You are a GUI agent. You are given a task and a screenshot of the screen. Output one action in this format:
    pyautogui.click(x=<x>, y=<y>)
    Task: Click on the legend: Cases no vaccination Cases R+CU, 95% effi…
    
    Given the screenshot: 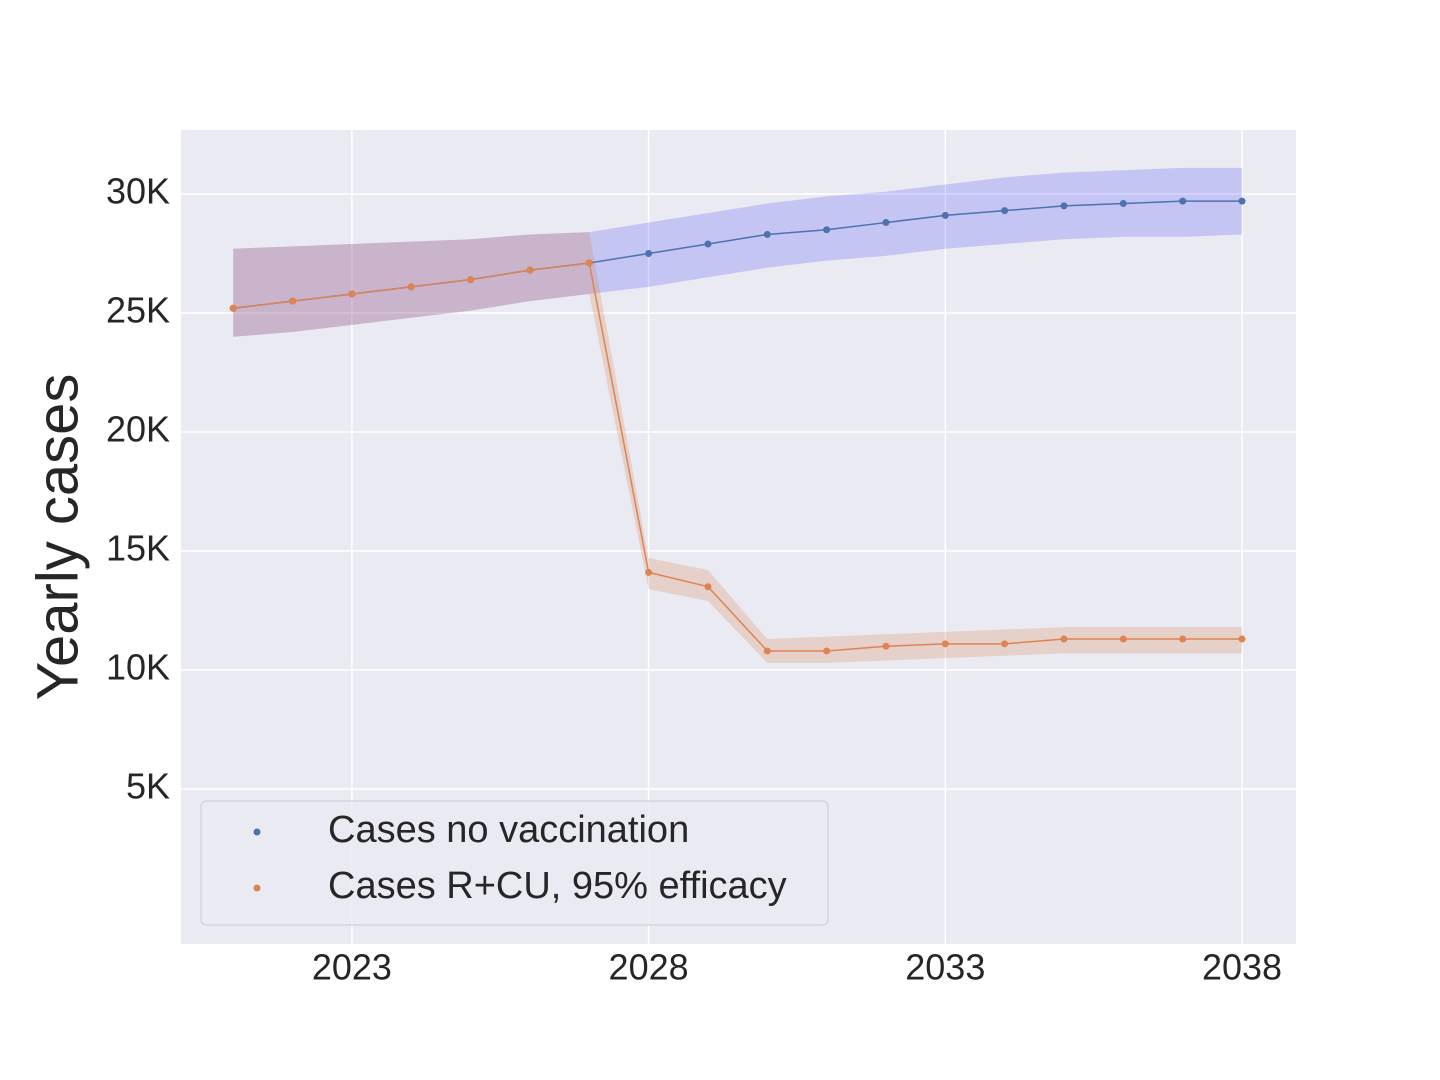 What is the action you would take?
    pyautogui.click(x=514, y=863)
    